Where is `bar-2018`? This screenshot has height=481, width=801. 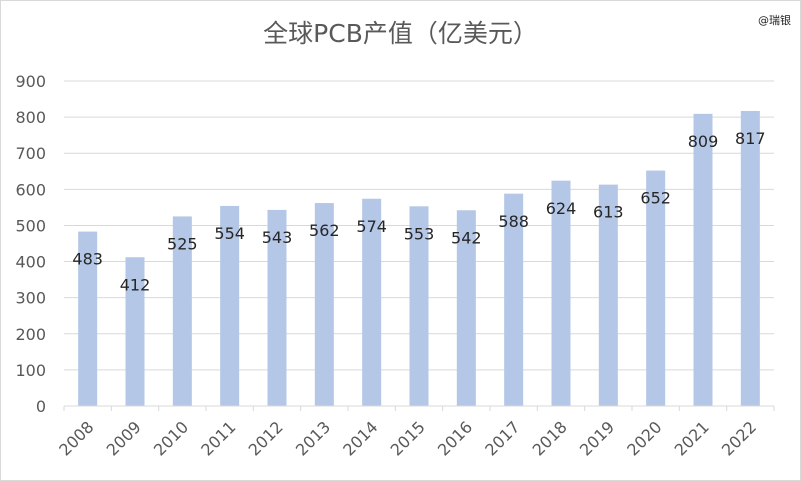 bar-2018 is located at coordinates (561, 293).